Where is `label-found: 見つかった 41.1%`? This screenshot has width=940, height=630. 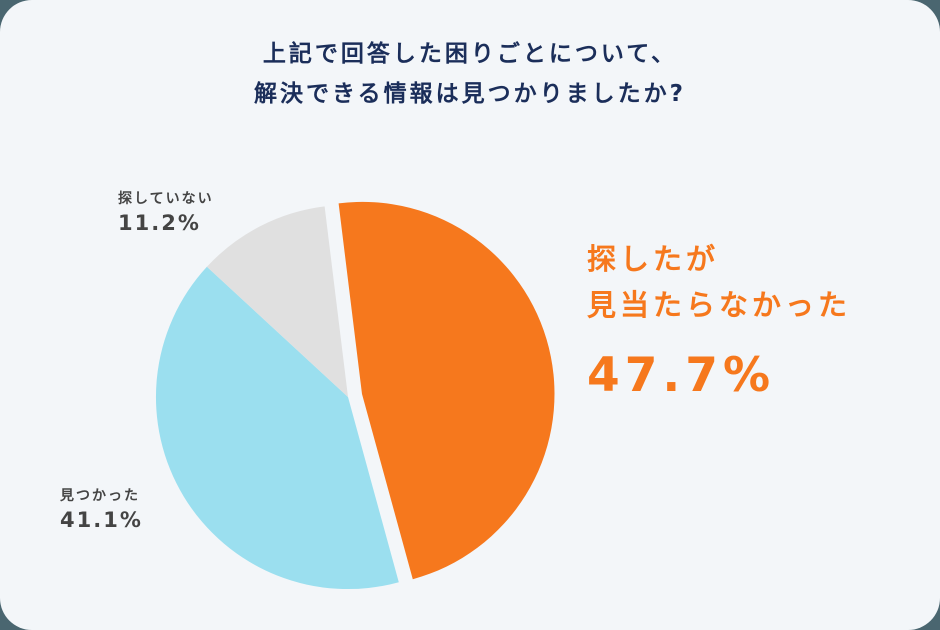
label-found: 見つかった 41.1% is located at coordinates (101, 508).